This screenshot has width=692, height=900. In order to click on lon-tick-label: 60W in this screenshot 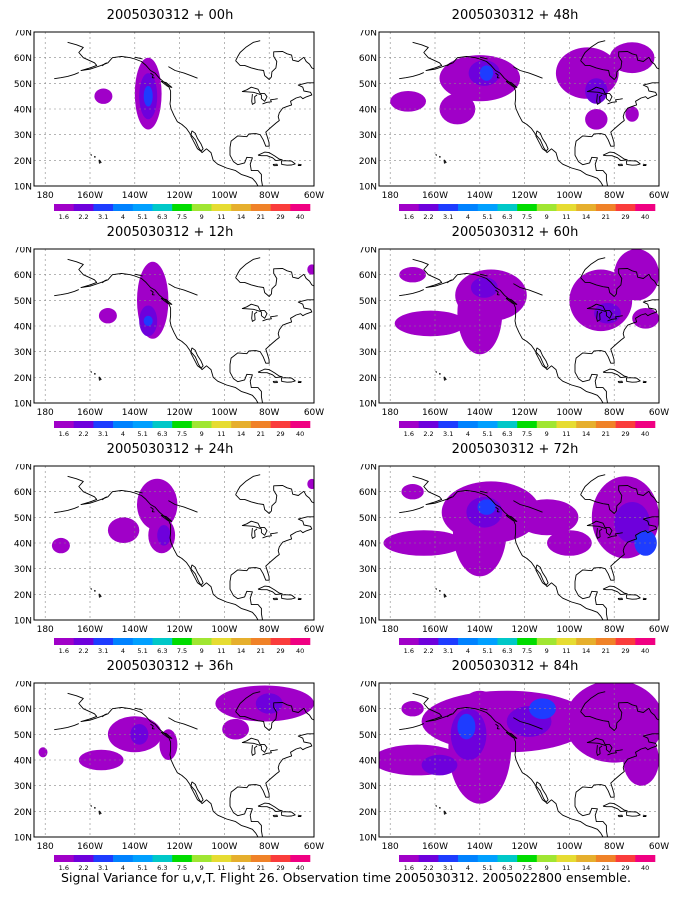, I will do `click(314, 630)`.